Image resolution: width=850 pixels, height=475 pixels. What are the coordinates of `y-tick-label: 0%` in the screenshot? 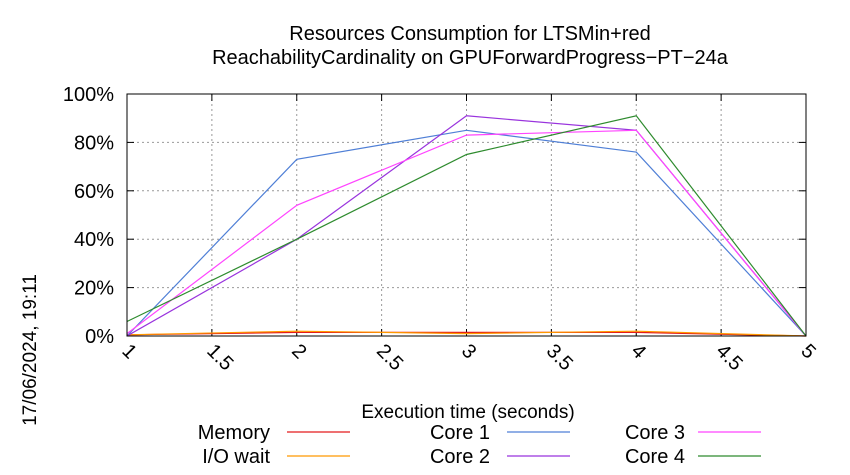 It's located at (99, 337).